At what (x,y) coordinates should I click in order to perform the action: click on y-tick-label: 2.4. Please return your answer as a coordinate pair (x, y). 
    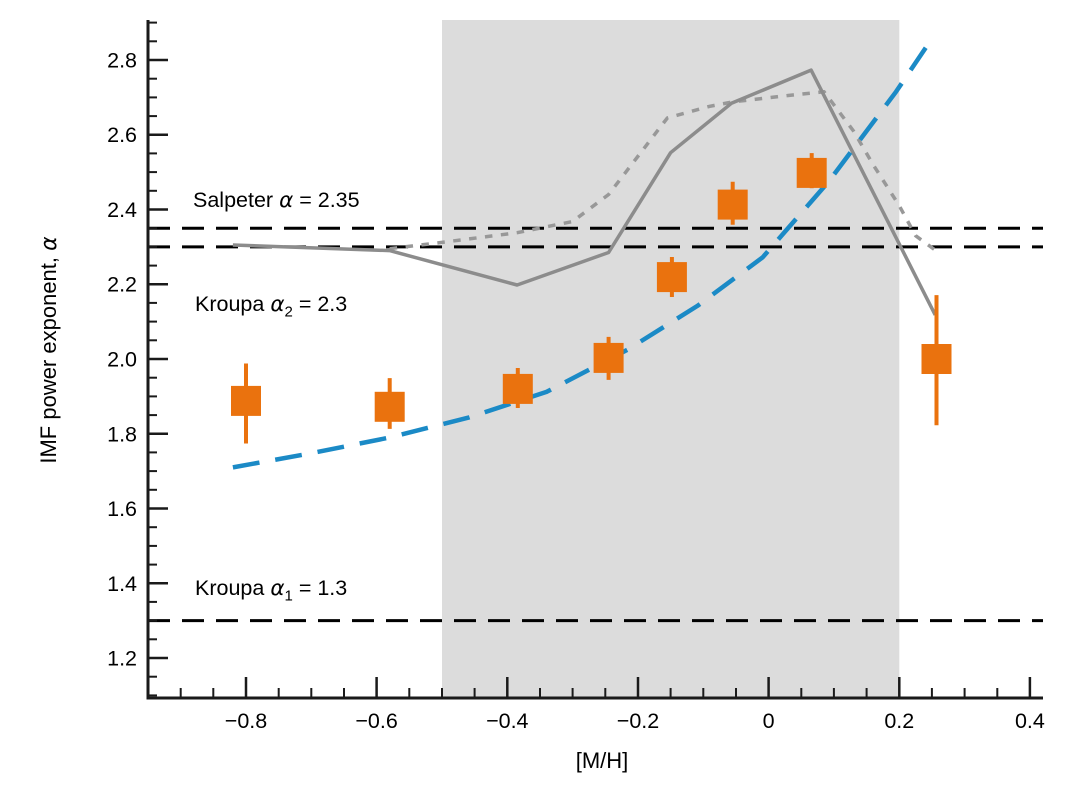
    Looking at the image, I should click on (122, 210).